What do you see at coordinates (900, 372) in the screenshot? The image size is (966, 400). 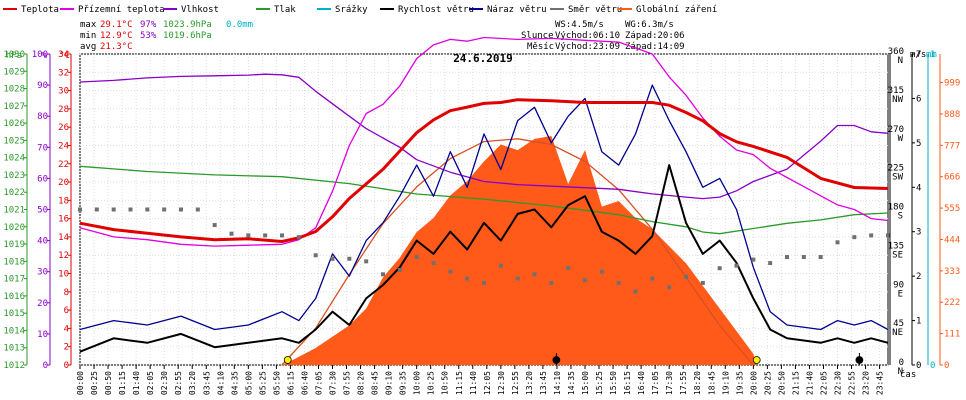 I see `axis-dir-lab-0: N` at bounding box center [900, 372].